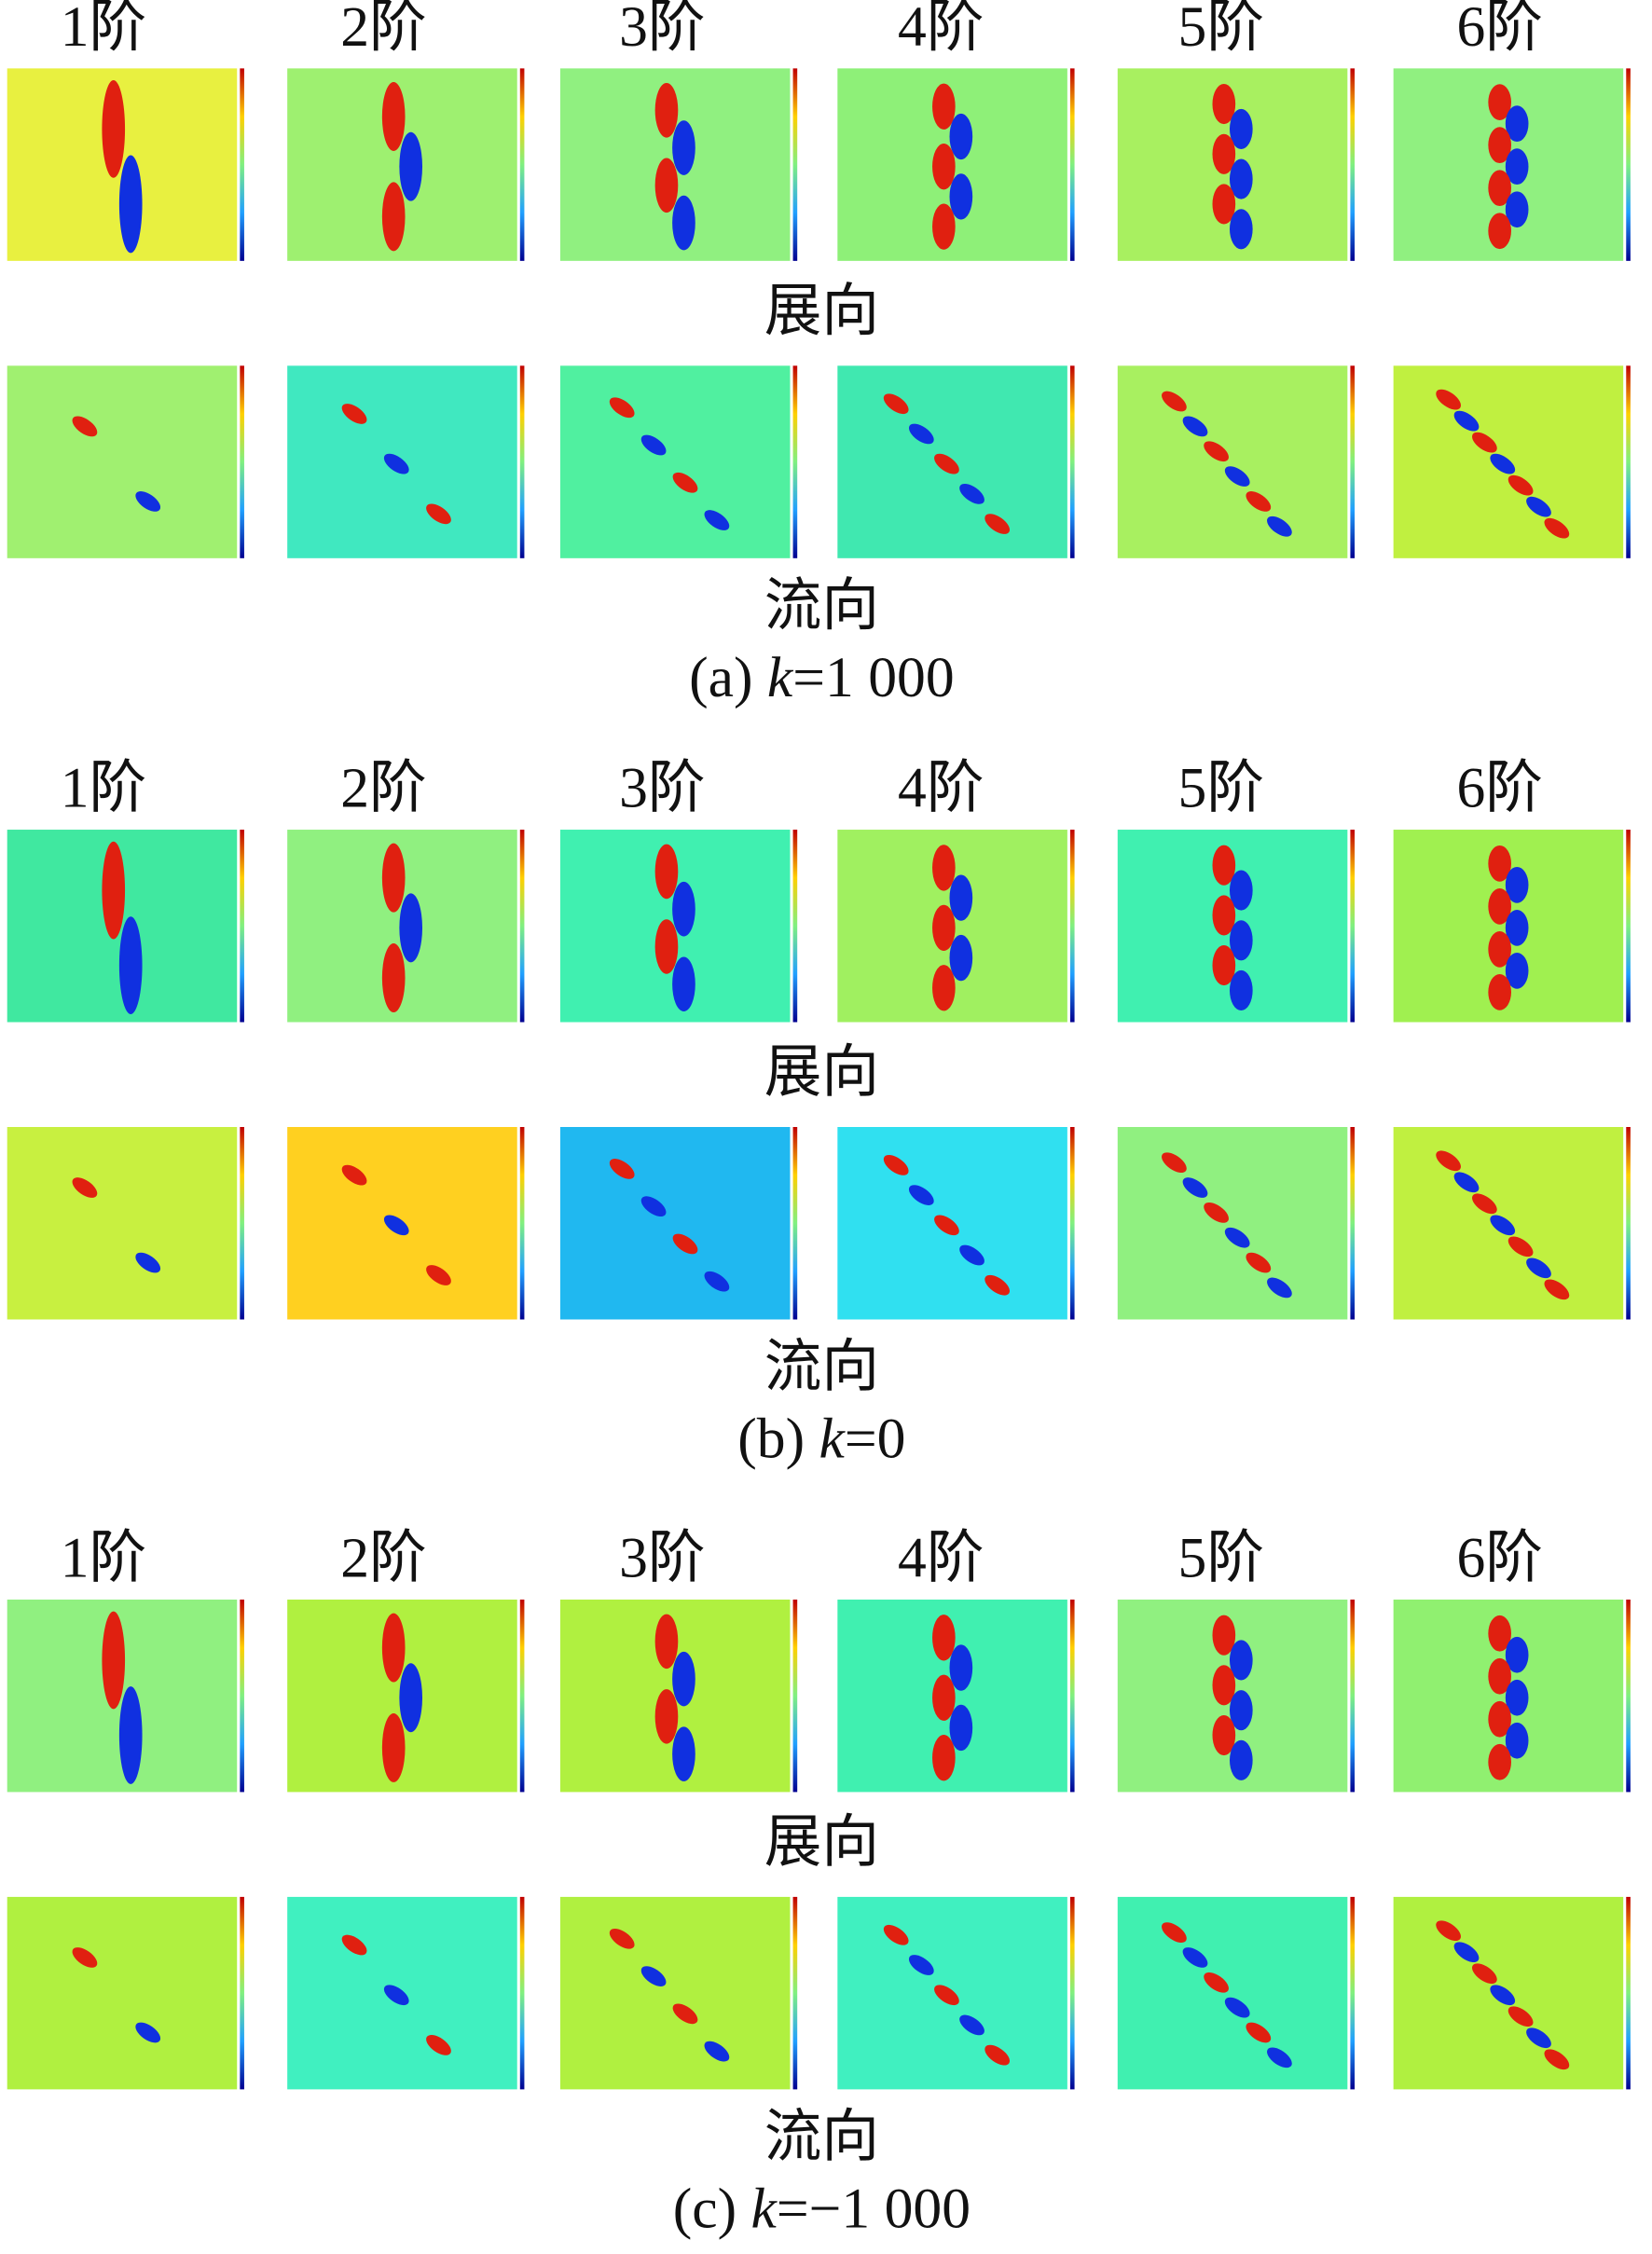 The height and width of the screenshot is (2254, 1652). Describe the element at coordinates (104, 789) in the screenshot. I see `mode-label: 1阶` at that location.